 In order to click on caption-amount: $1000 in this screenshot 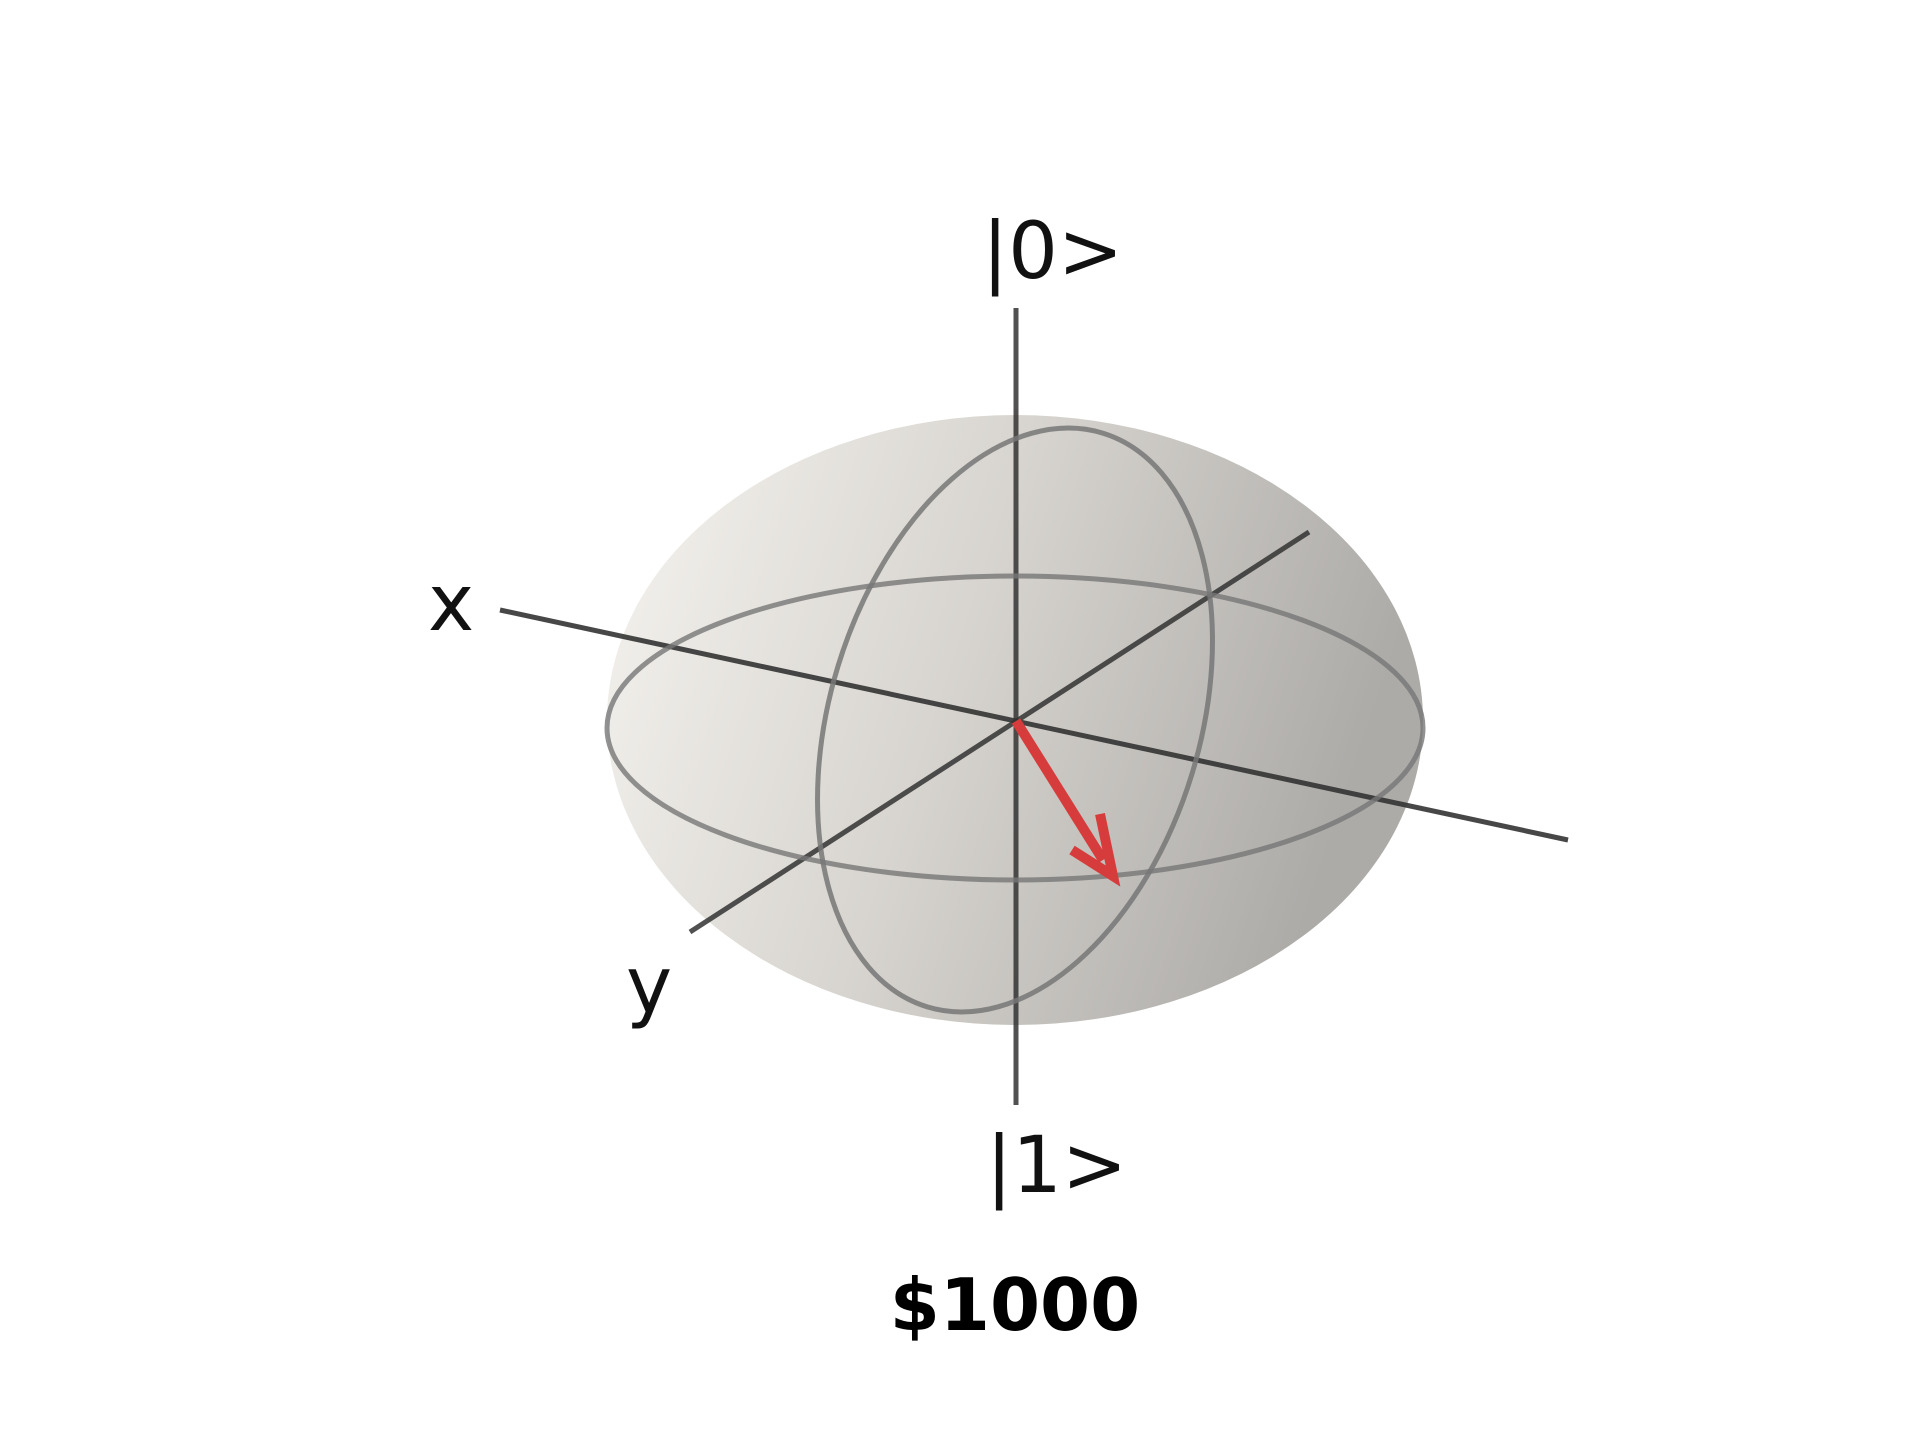, I will do `click(1015, 1305)`.